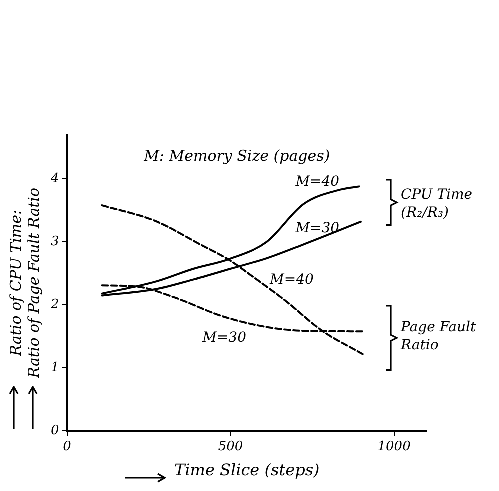  What do you see at coordinates (231, 446) in the screenshot?
I see `x-tick-label: 500` at bounding box center [231, 446].